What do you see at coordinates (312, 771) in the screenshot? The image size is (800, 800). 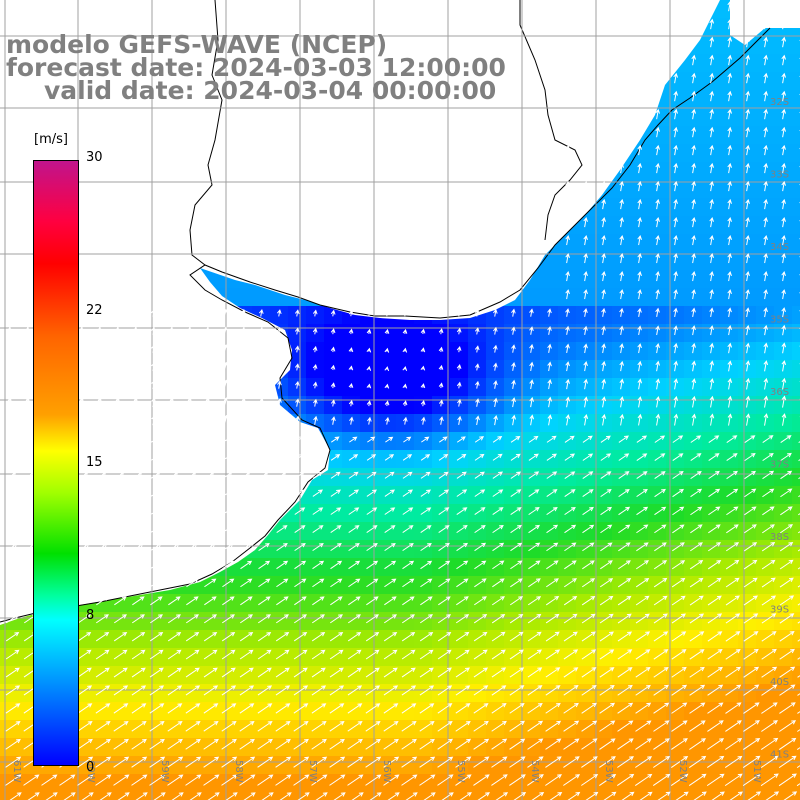 I see `lon-label: 57W` at bounding box center [312, 771].